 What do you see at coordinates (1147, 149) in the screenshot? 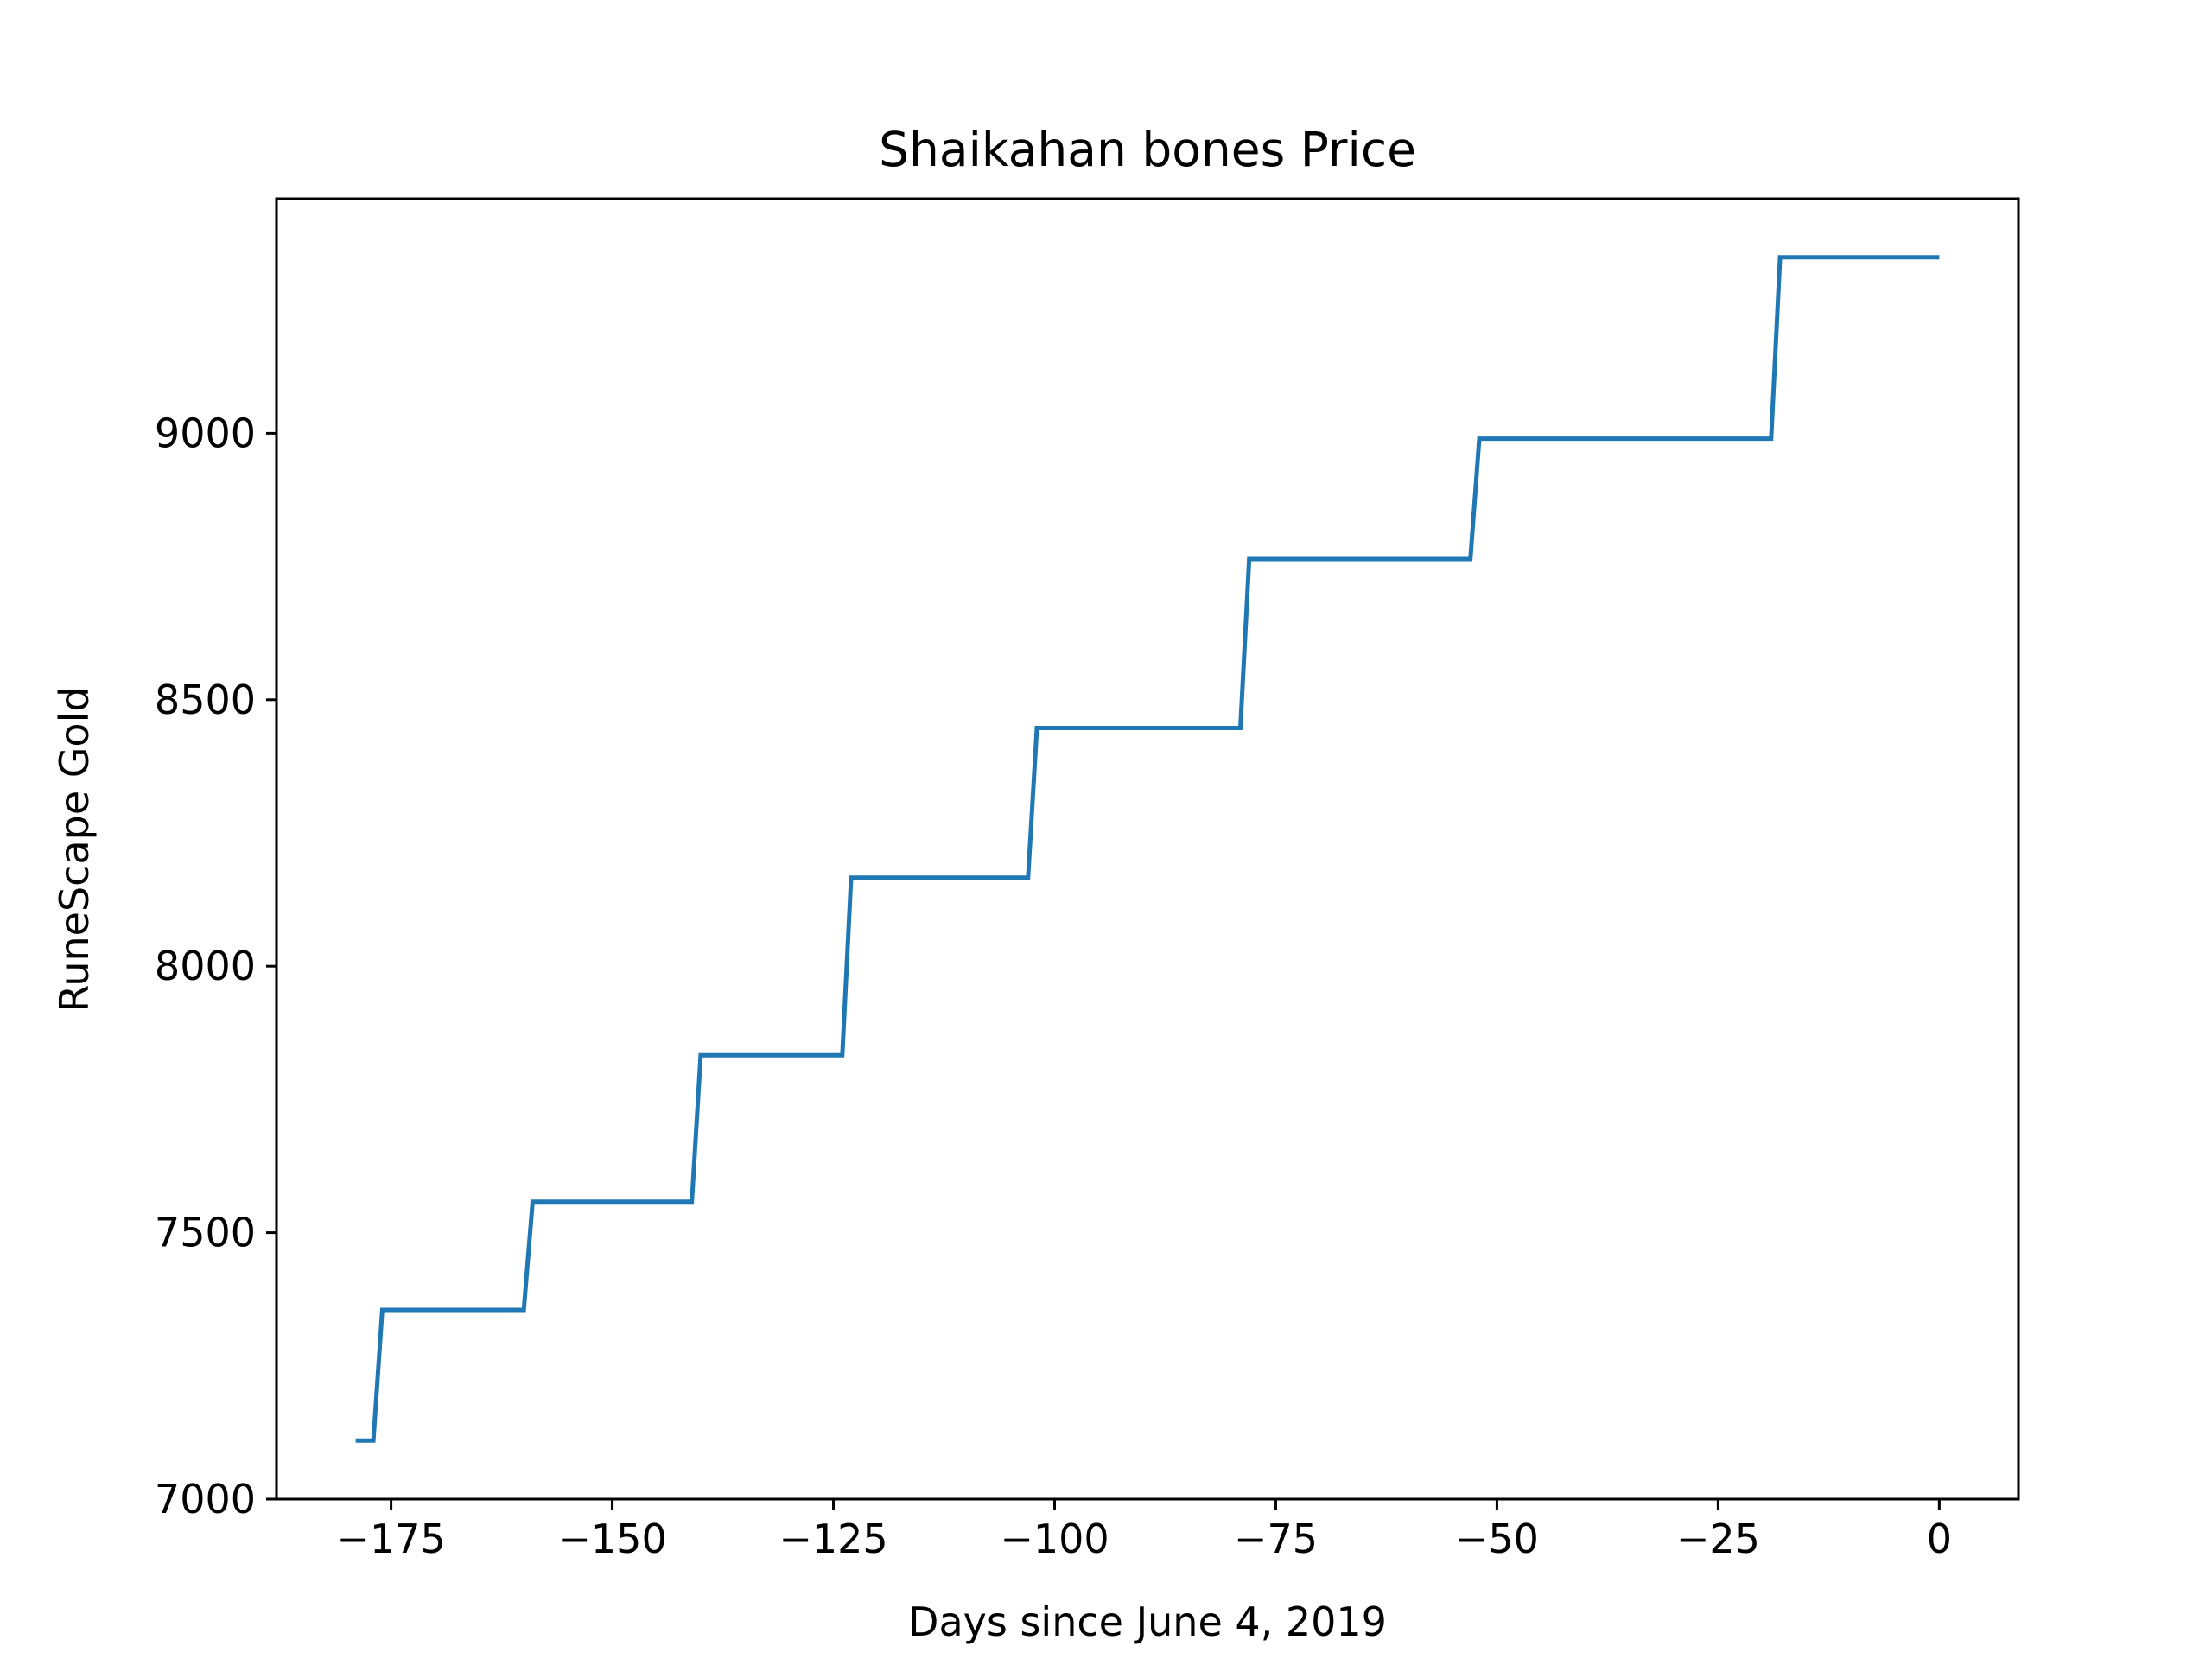
I see `chart-title: Shaikahan bones Price` at bounding box center [1147, 149].